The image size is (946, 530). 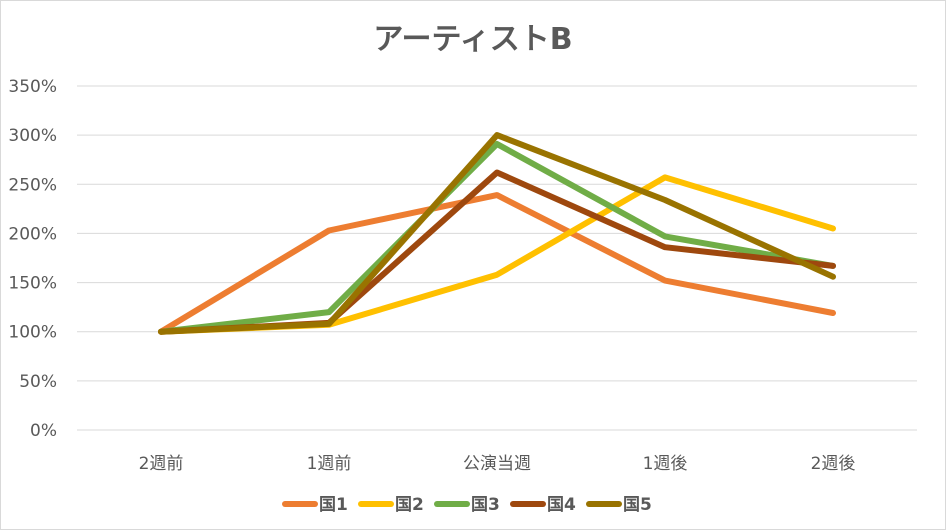 I want to click on y-tick-label: 50%, so click(x=38, y=382).